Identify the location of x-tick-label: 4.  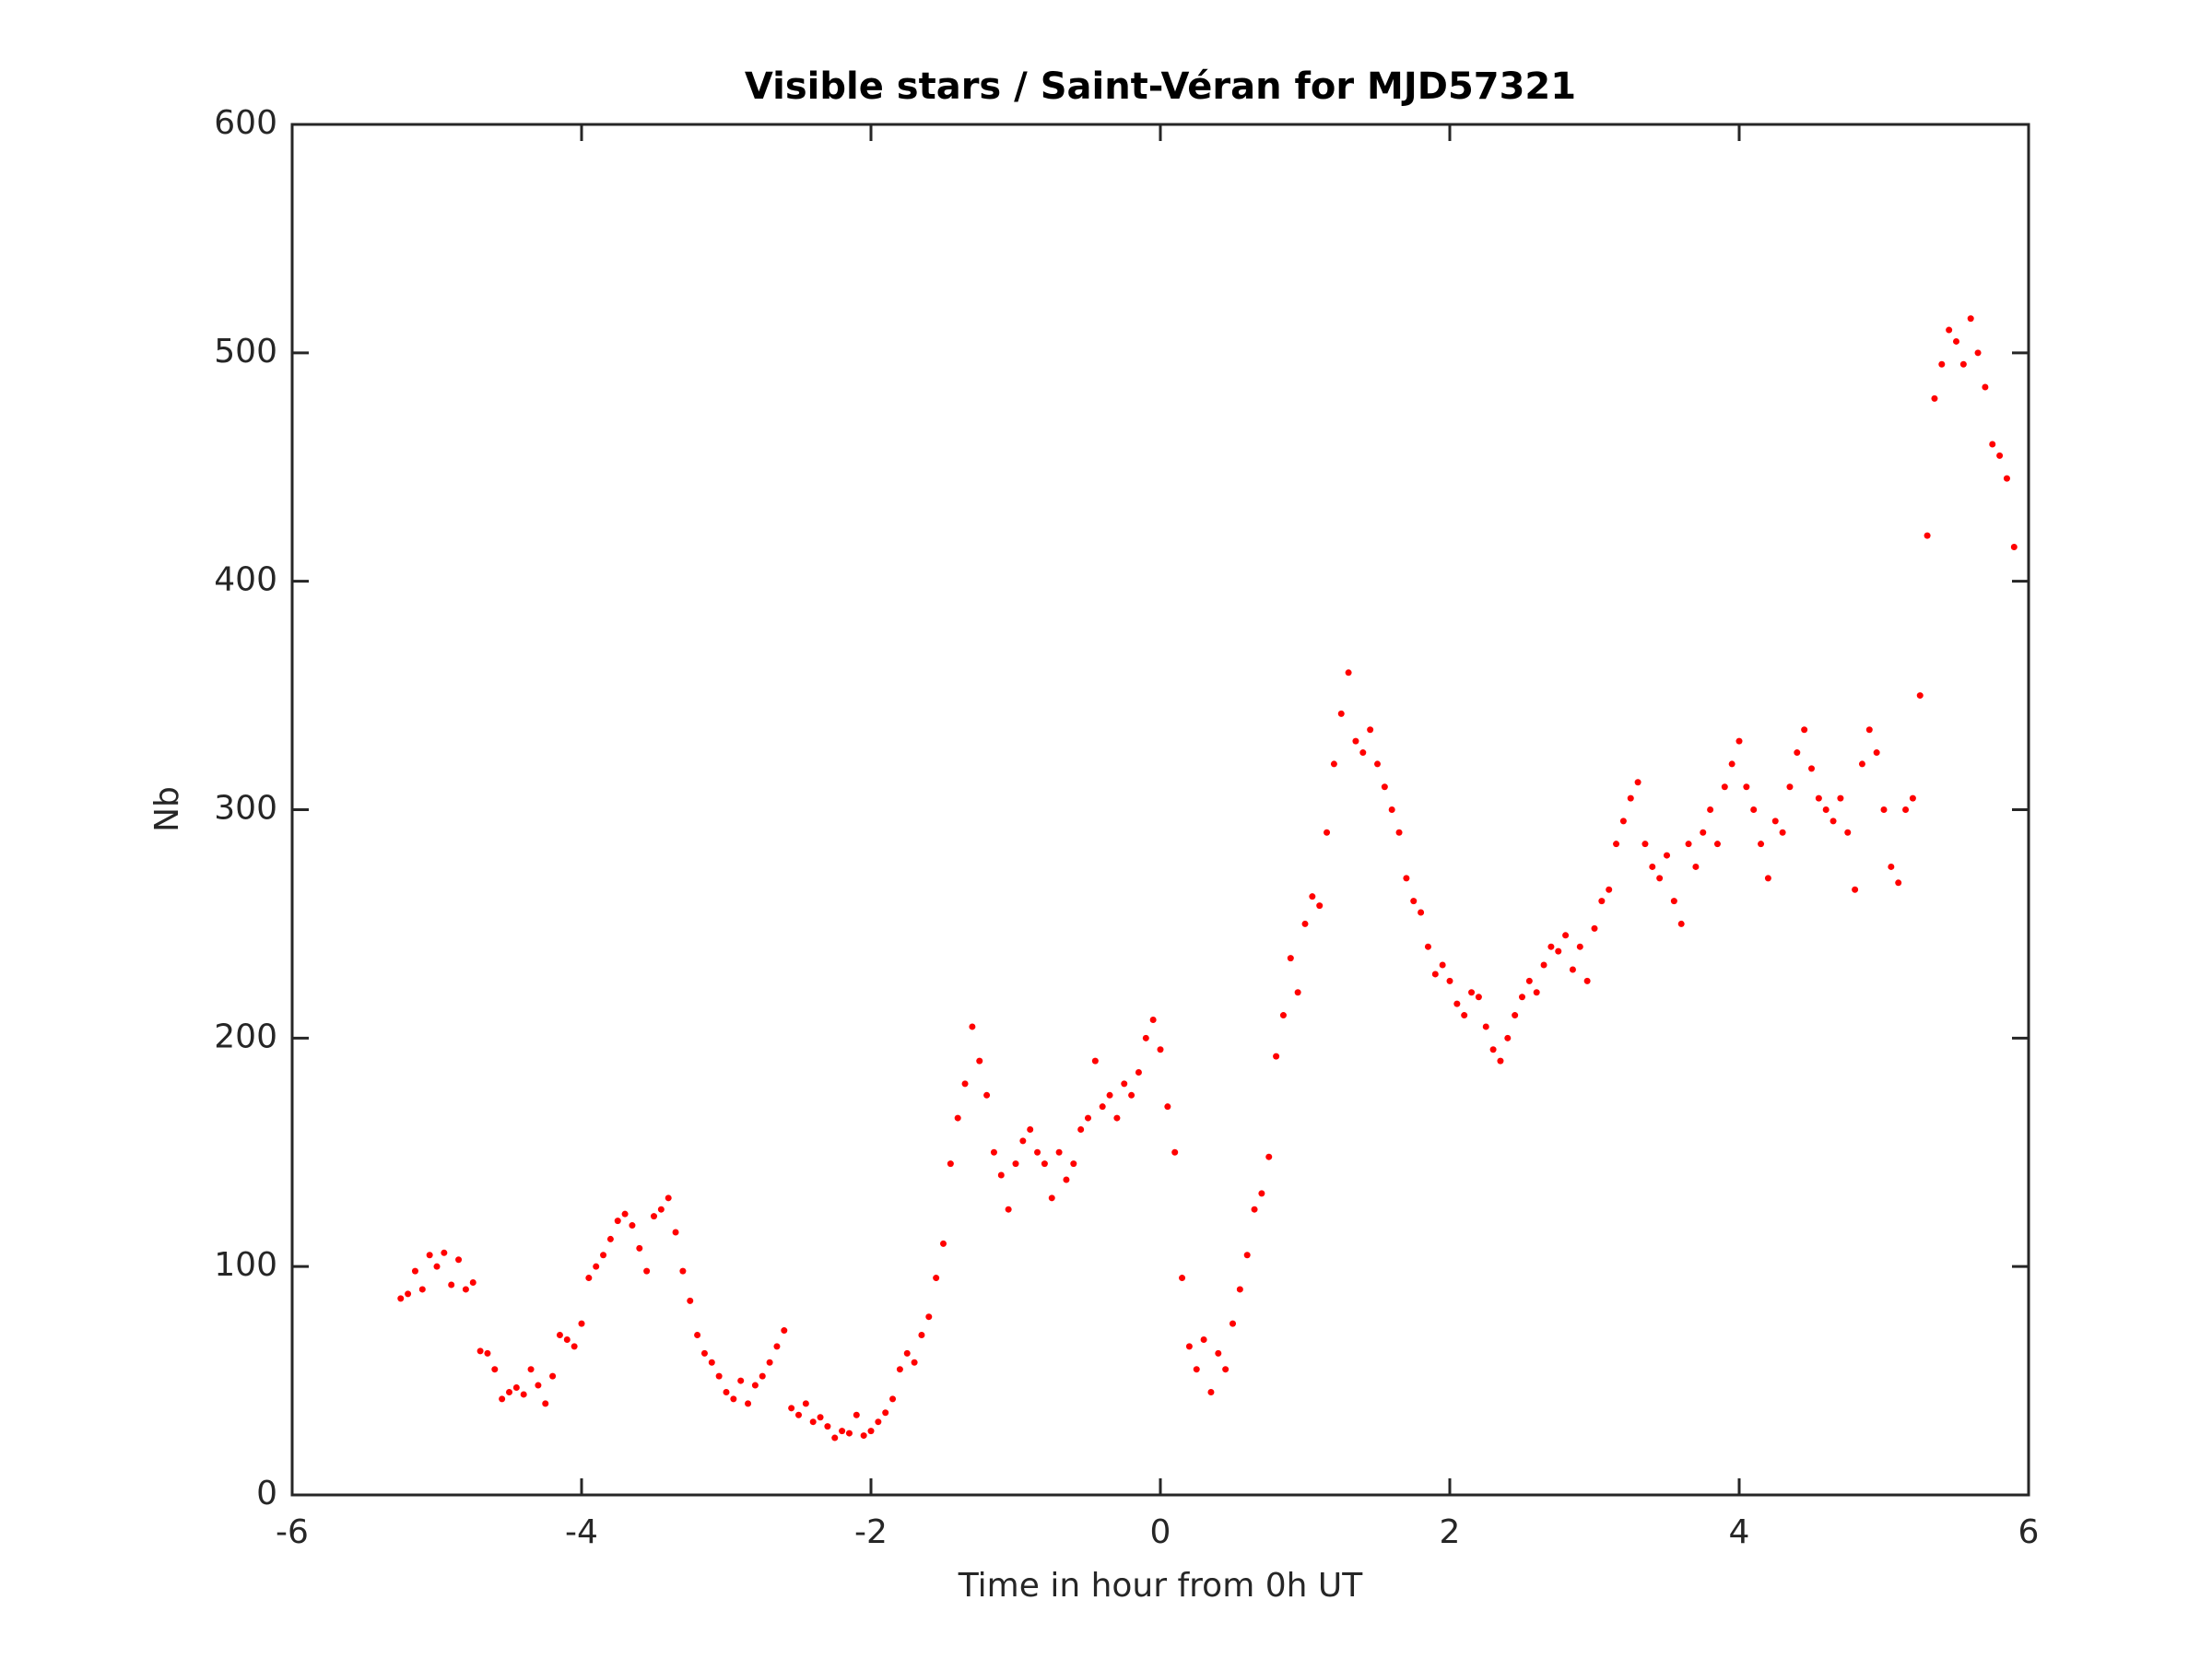
(1739, 1532).